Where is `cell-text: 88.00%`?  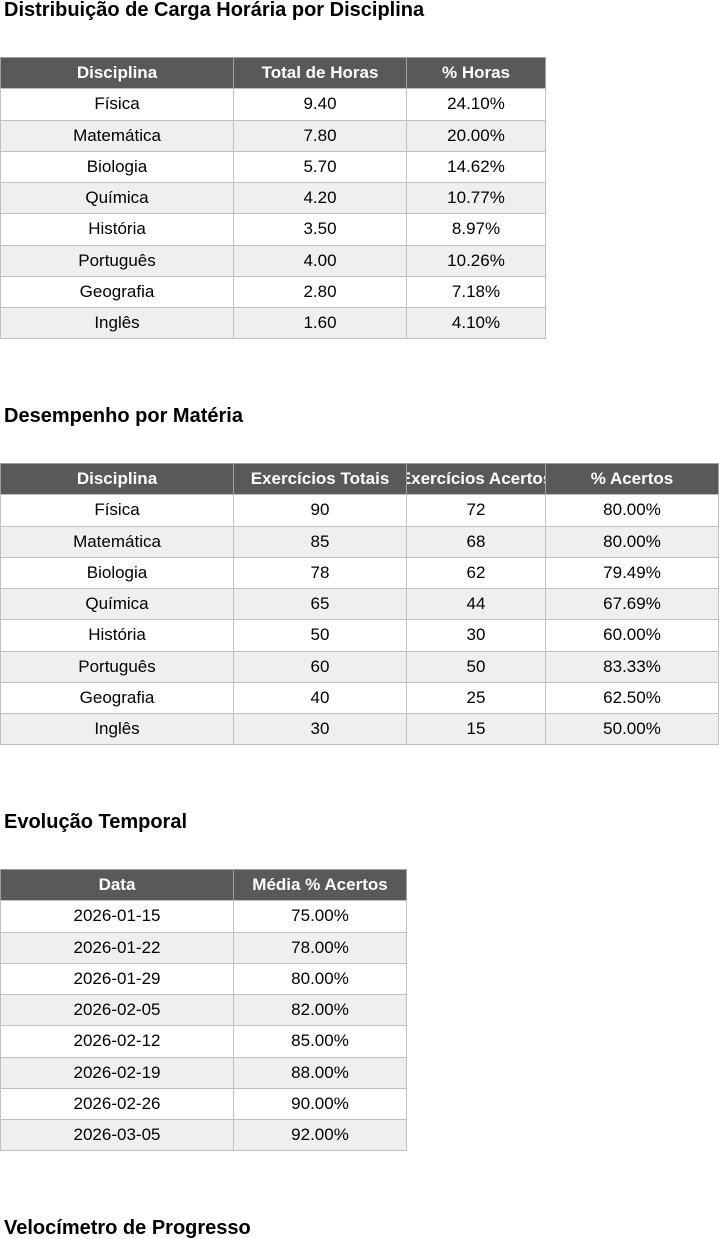 cell-text: 88.00% is located at coordinates (320, 1072).